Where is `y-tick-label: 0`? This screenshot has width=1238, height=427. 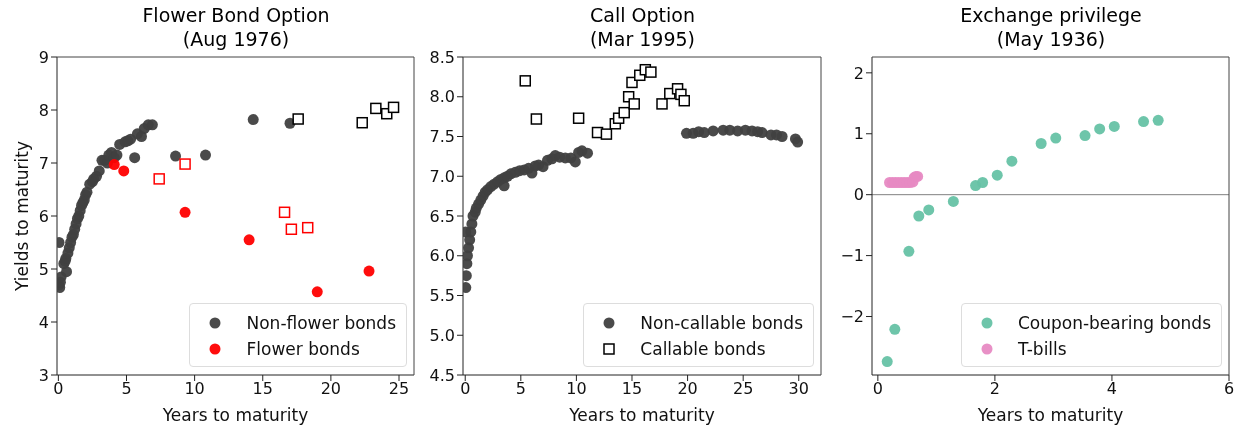 y-tick-label: 0 is located at coordinates (858, 195).